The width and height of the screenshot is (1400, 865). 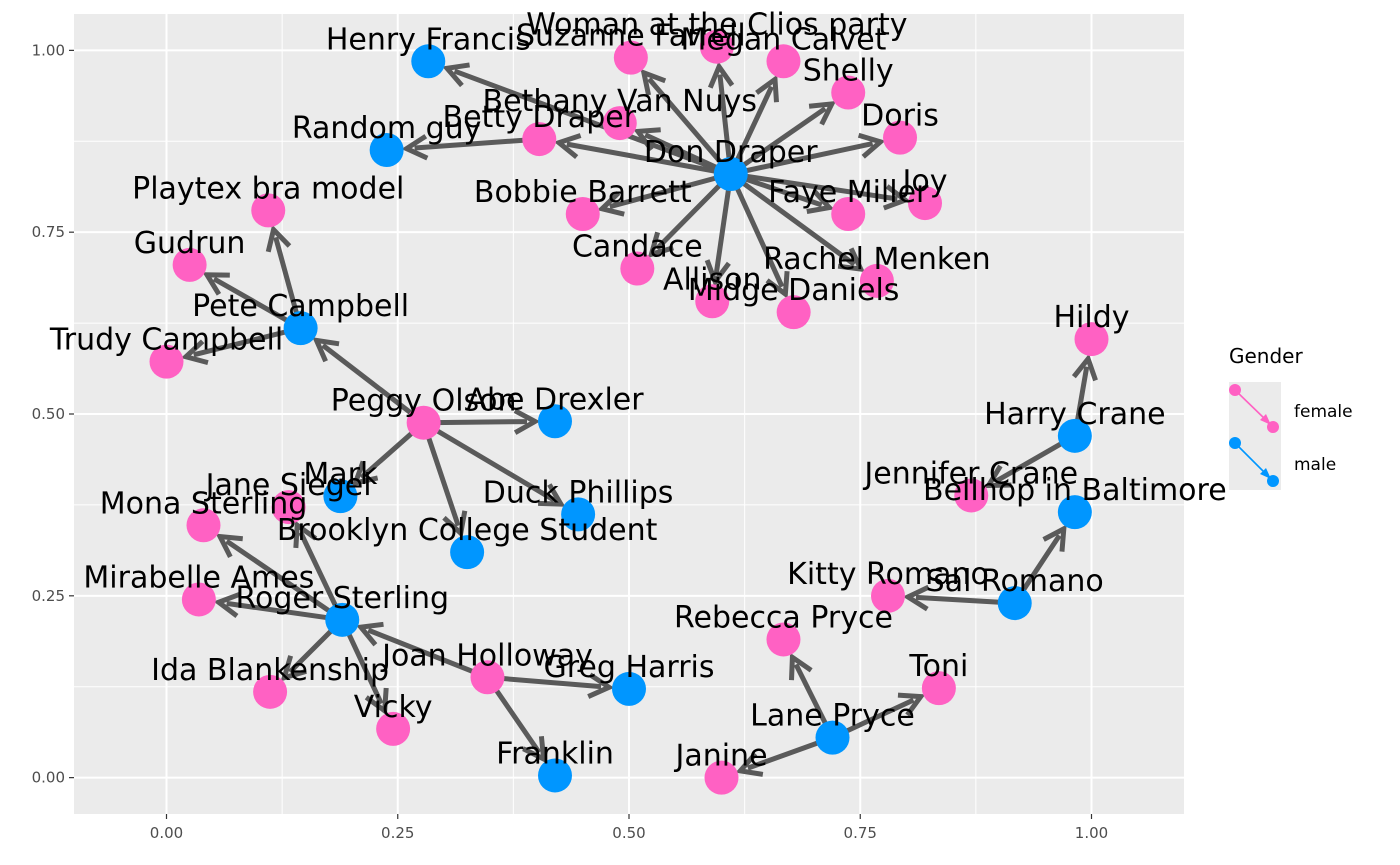 What do you see at coordinates (198, 599) in the screenshot?
I see `node-mirabelle-ames` at bounding box center [198, 599].